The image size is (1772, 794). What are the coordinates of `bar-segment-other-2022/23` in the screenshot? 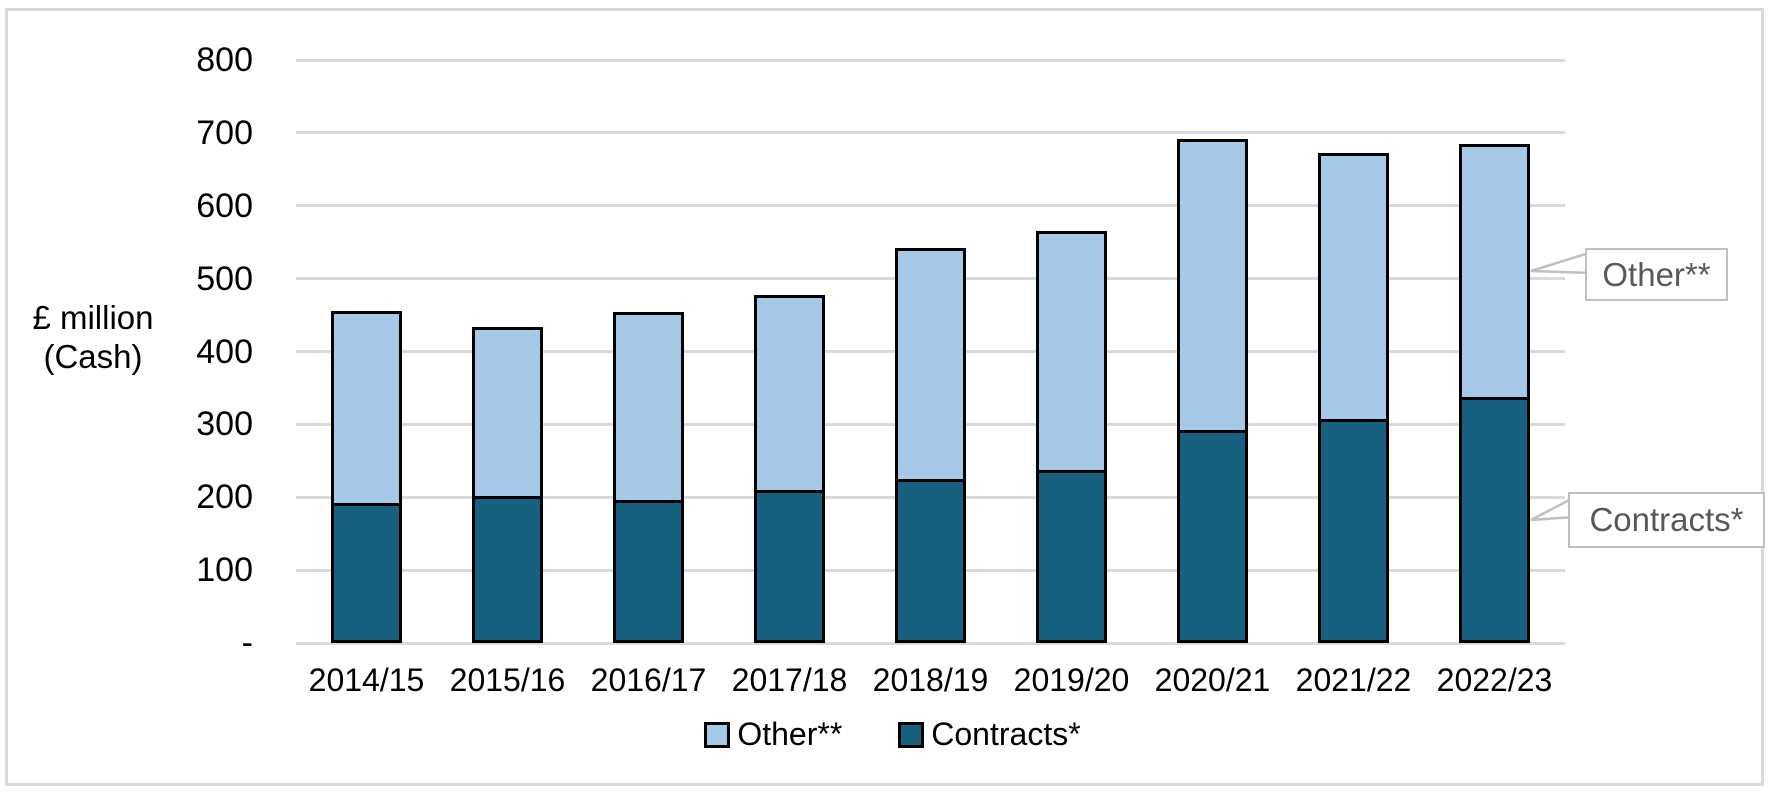 It's located at (1494, 270).